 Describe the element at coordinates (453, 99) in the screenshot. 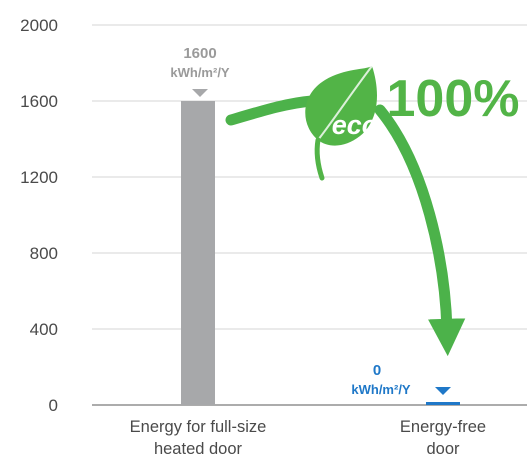

I see `reduction-percent-label: 100%` at that location.